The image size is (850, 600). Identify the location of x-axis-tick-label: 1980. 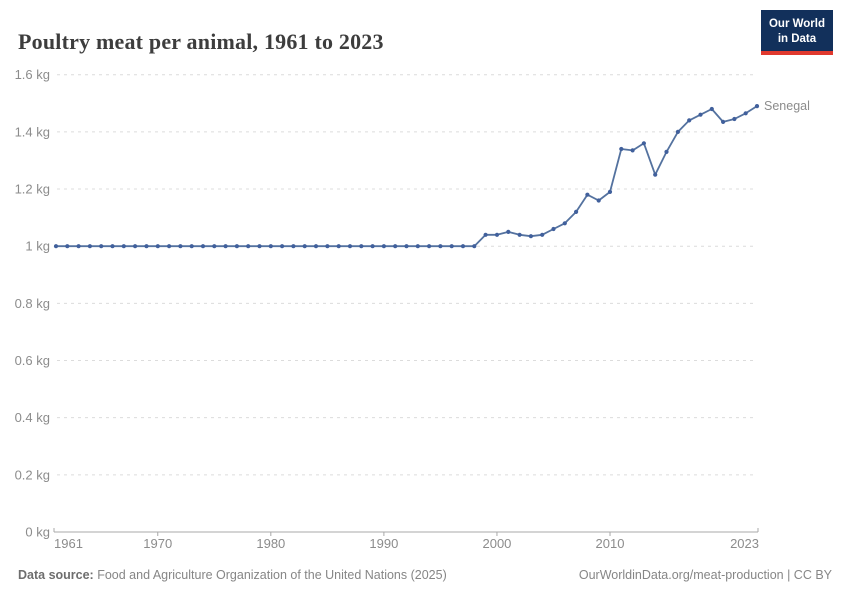
(270, 543).